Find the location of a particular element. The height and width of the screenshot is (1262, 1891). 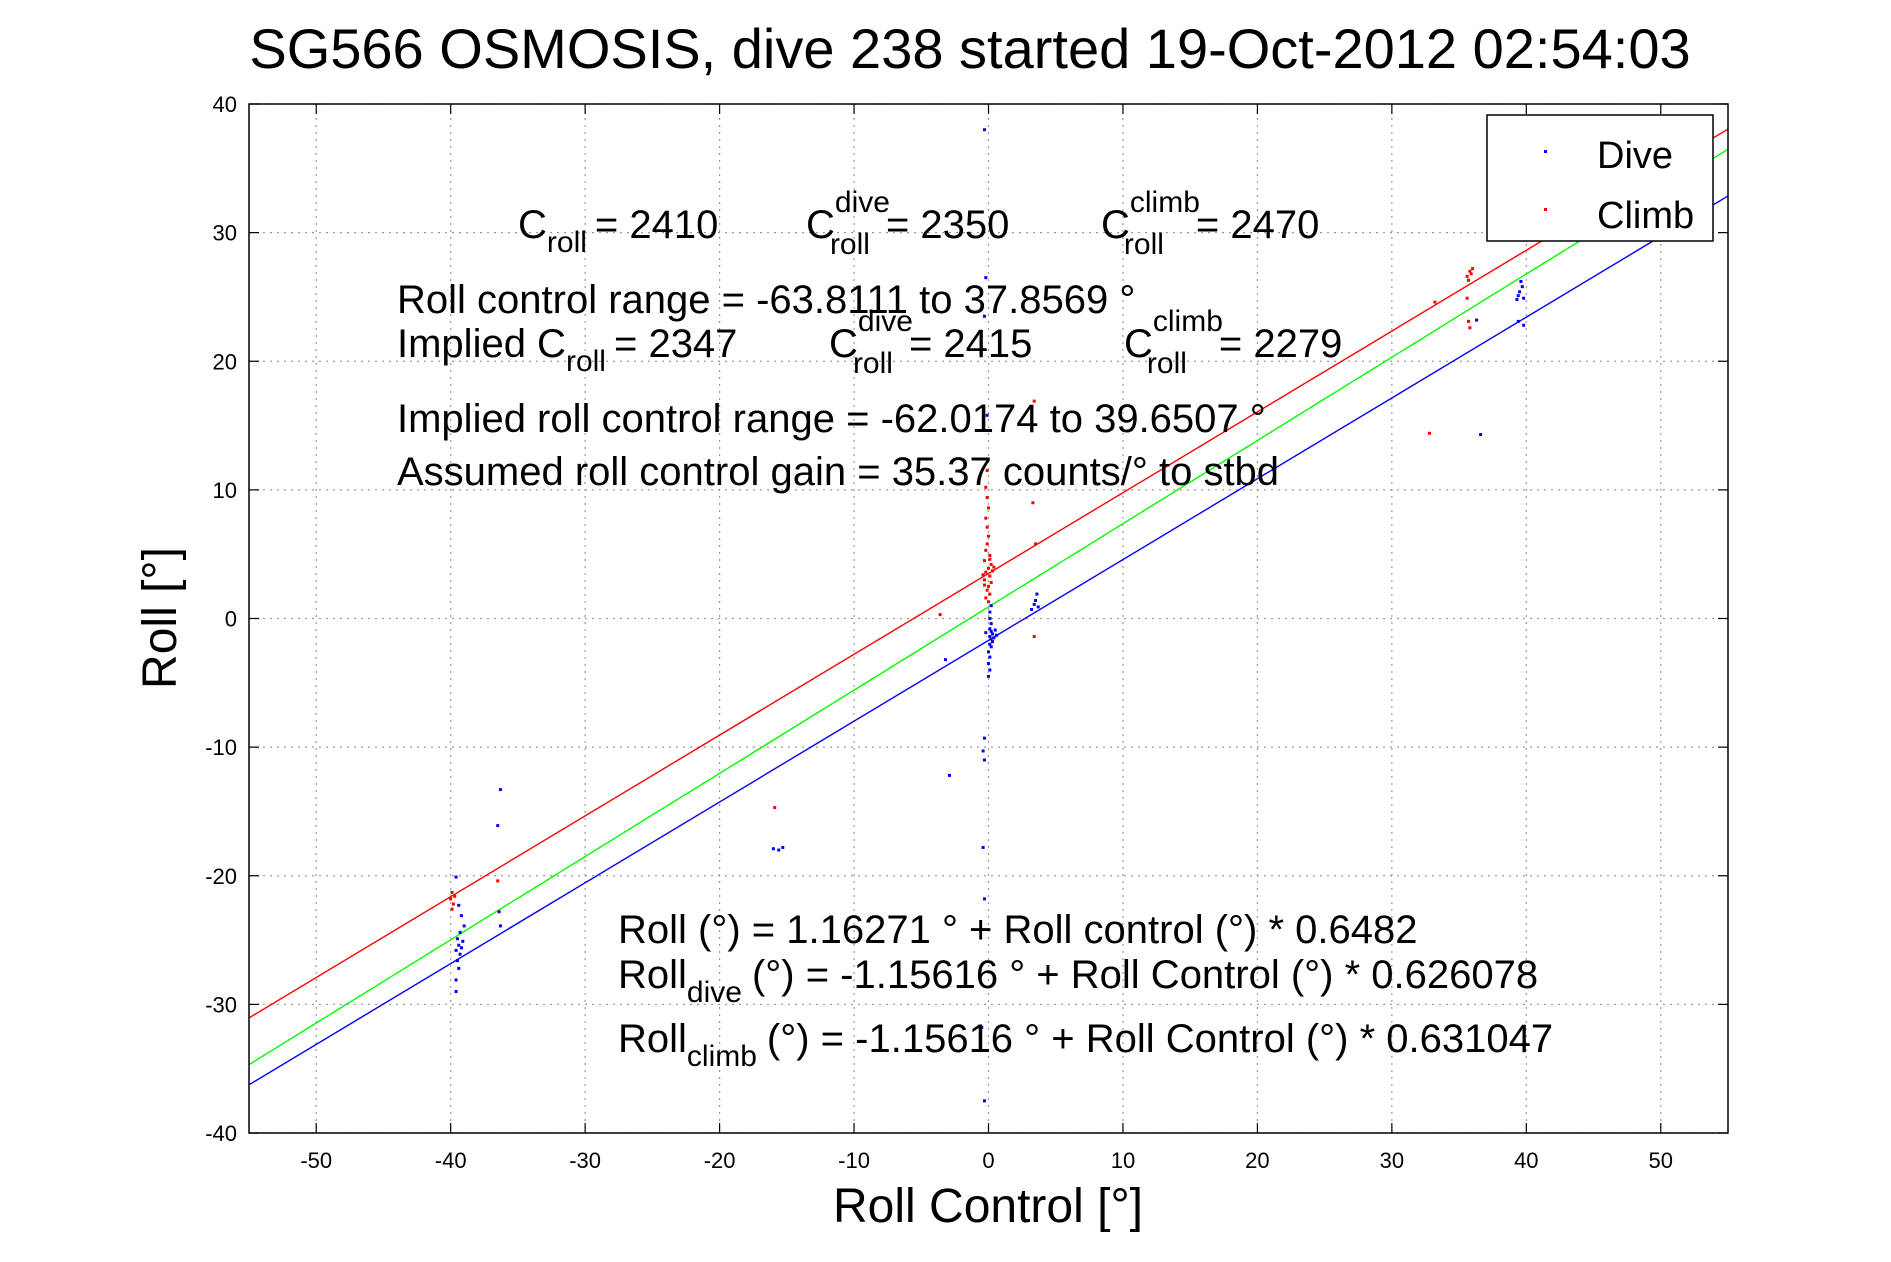

implied-c-climb-value: = 2279 is located at coordinates (1280, 344).